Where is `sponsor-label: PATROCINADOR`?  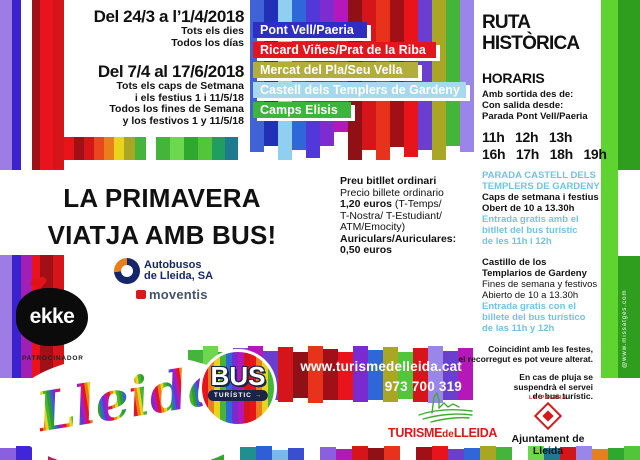
sponsor-label: PATROCINADOR is located at coordinates (53, 358).